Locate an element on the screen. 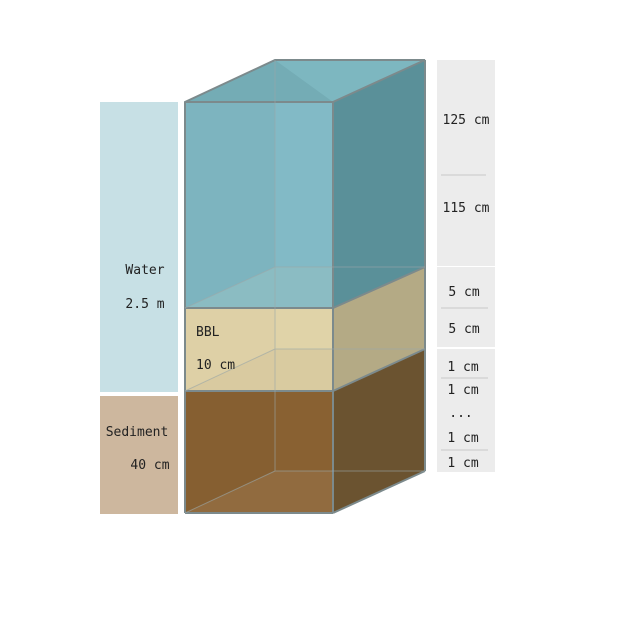  scale-cell-label: 115 cm is located at coordinates (466, 208).